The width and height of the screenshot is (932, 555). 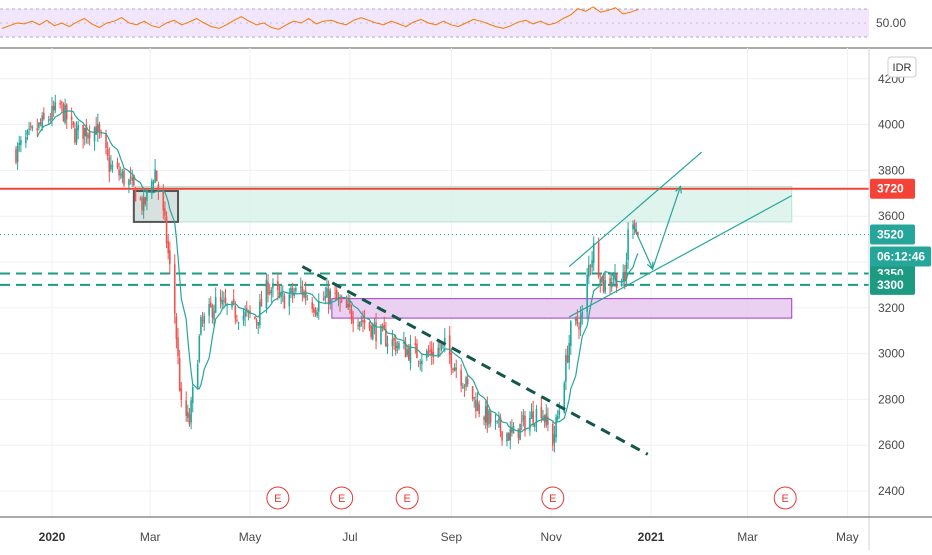 I want to click on projection-arrowhead, so click(x=650, y=266).